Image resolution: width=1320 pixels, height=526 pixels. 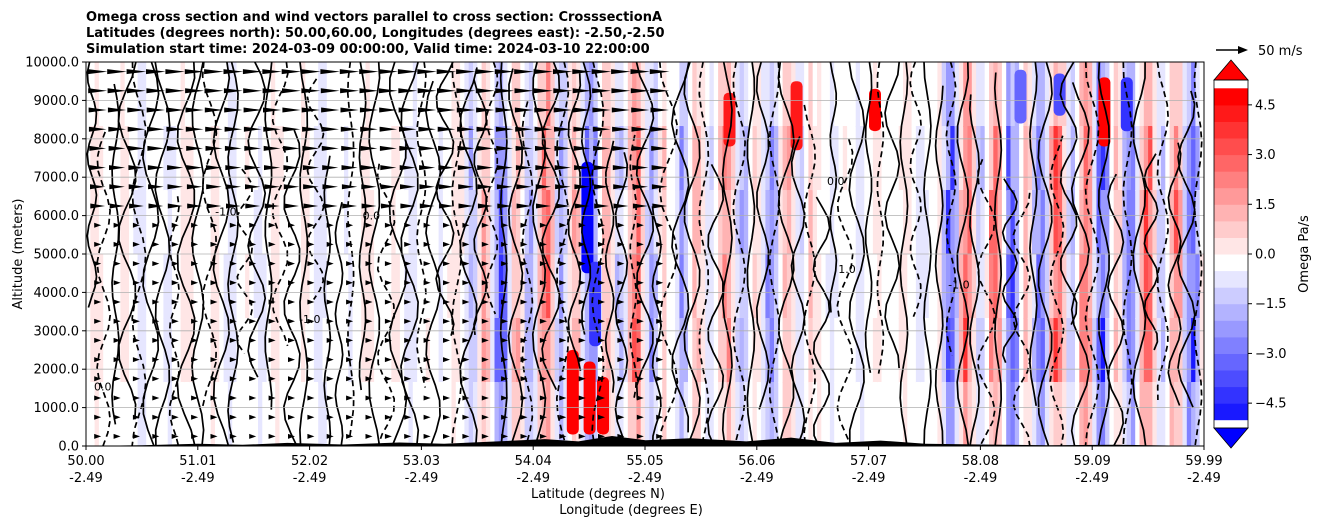 What do you see at coordinates (85, 461) in the screenshot?
I see `x-tick-label-latitude: 50.00` at bounding box center [85, 461].